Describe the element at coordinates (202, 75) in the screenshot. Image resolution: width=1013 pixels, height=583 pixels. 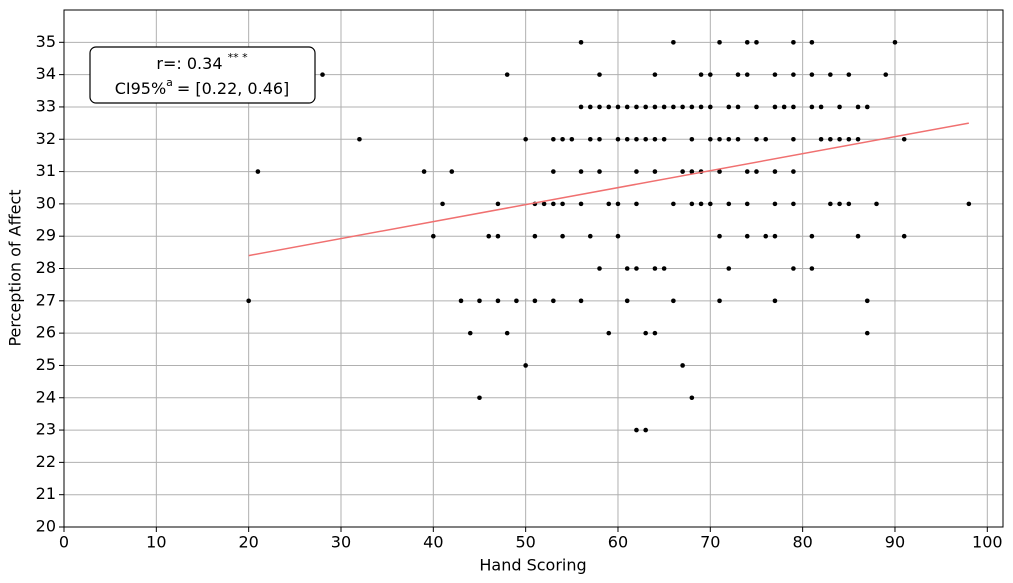
I see `annotation: r=: 0.34 ** * CI95%a = [0.22, 0.46]` at that location.